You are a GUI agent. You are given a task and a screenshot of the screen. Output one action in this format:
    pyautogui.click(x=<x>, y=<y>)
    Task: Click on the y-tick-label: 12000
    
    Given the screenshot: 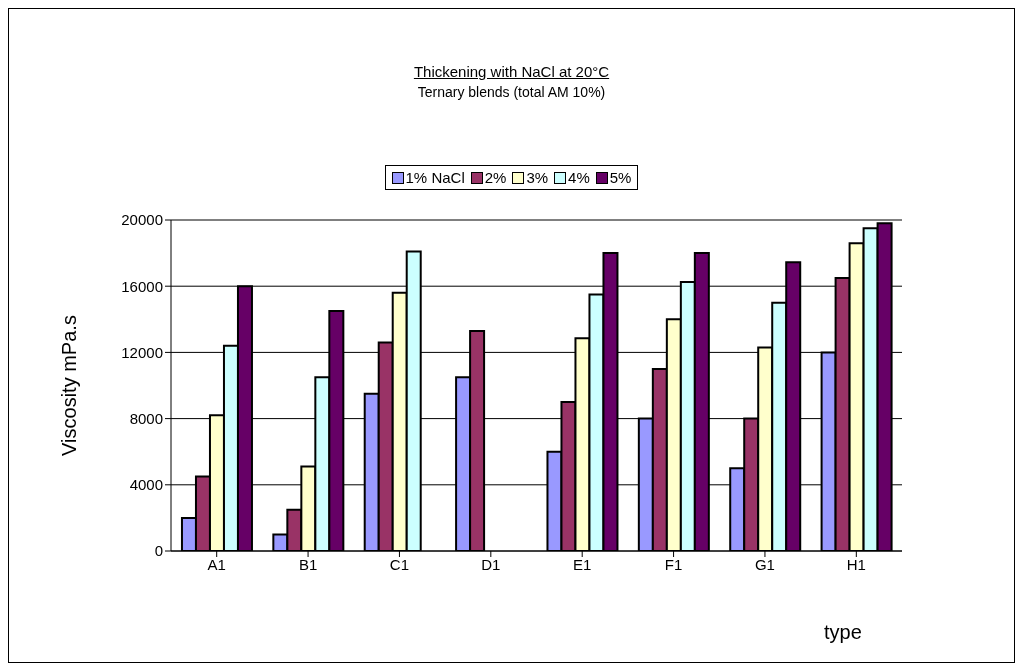 What is the action you would take?
    pyautogui.click(x=142, y=352)
    